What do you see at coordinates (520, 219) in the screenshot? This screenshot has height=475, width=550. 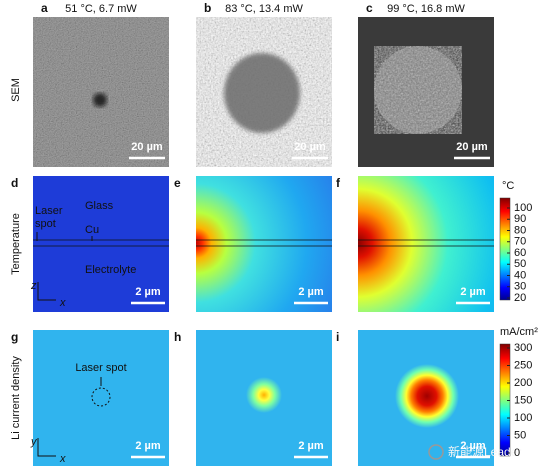 I see `colorbar-tick-label: 90` at bounding box center [520, 219].